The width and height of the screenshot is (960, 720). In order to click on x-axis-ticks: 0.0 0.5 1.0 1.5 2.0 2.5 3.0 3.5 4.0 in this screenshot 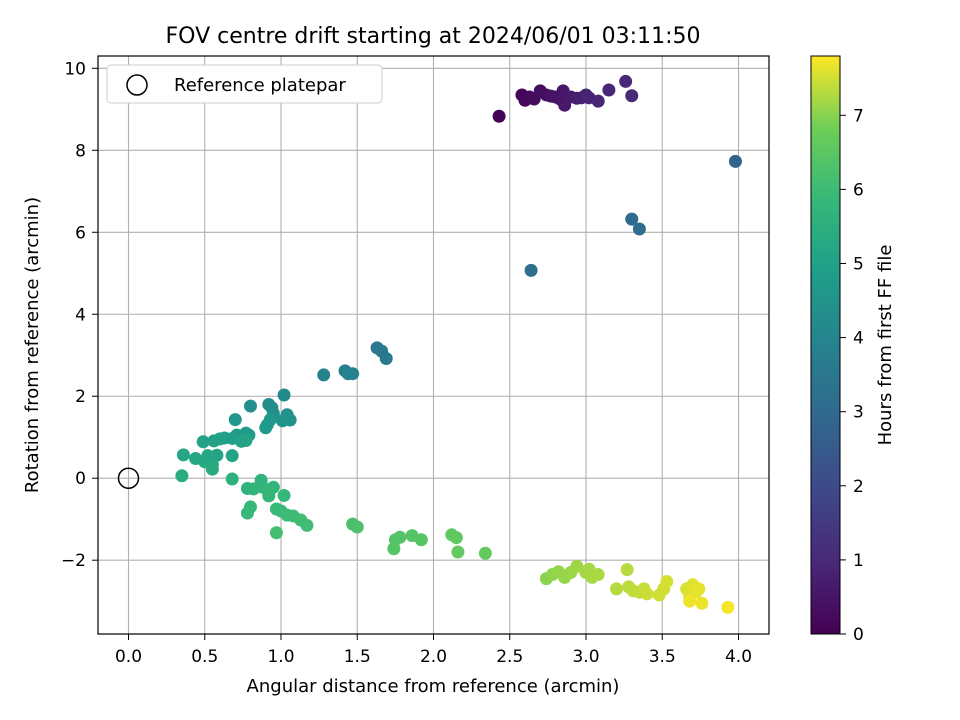, I will do `click(433, 650)`.